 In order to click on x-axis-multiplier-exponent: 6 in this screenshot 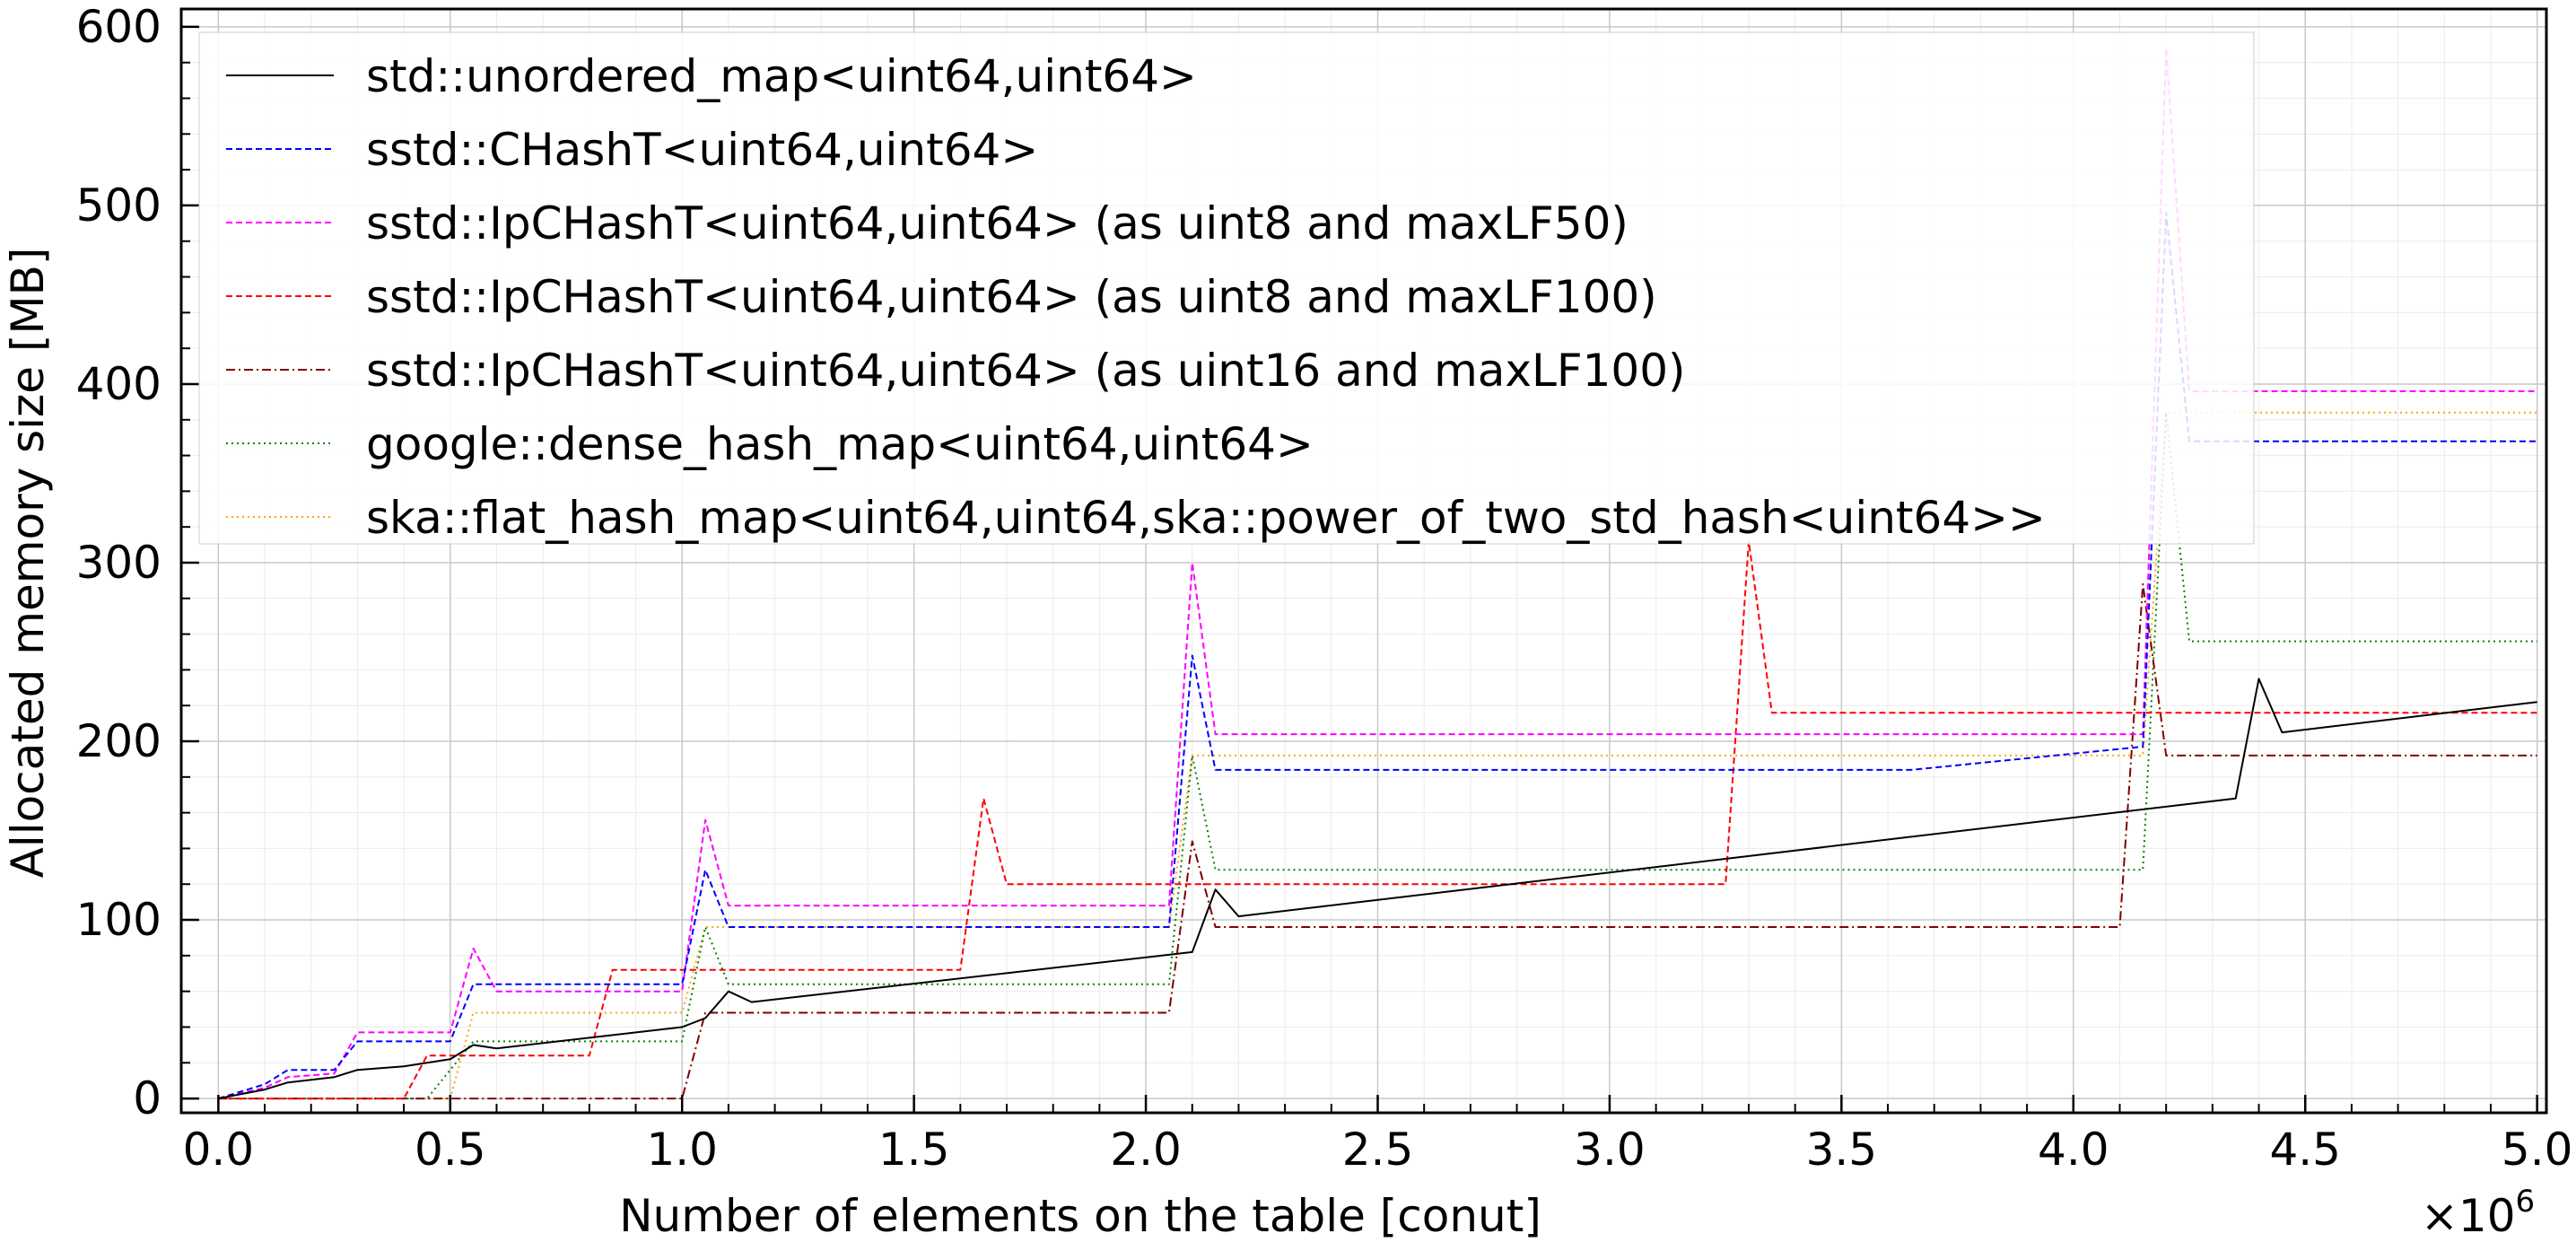, I will do `click(2526, 1202)`.